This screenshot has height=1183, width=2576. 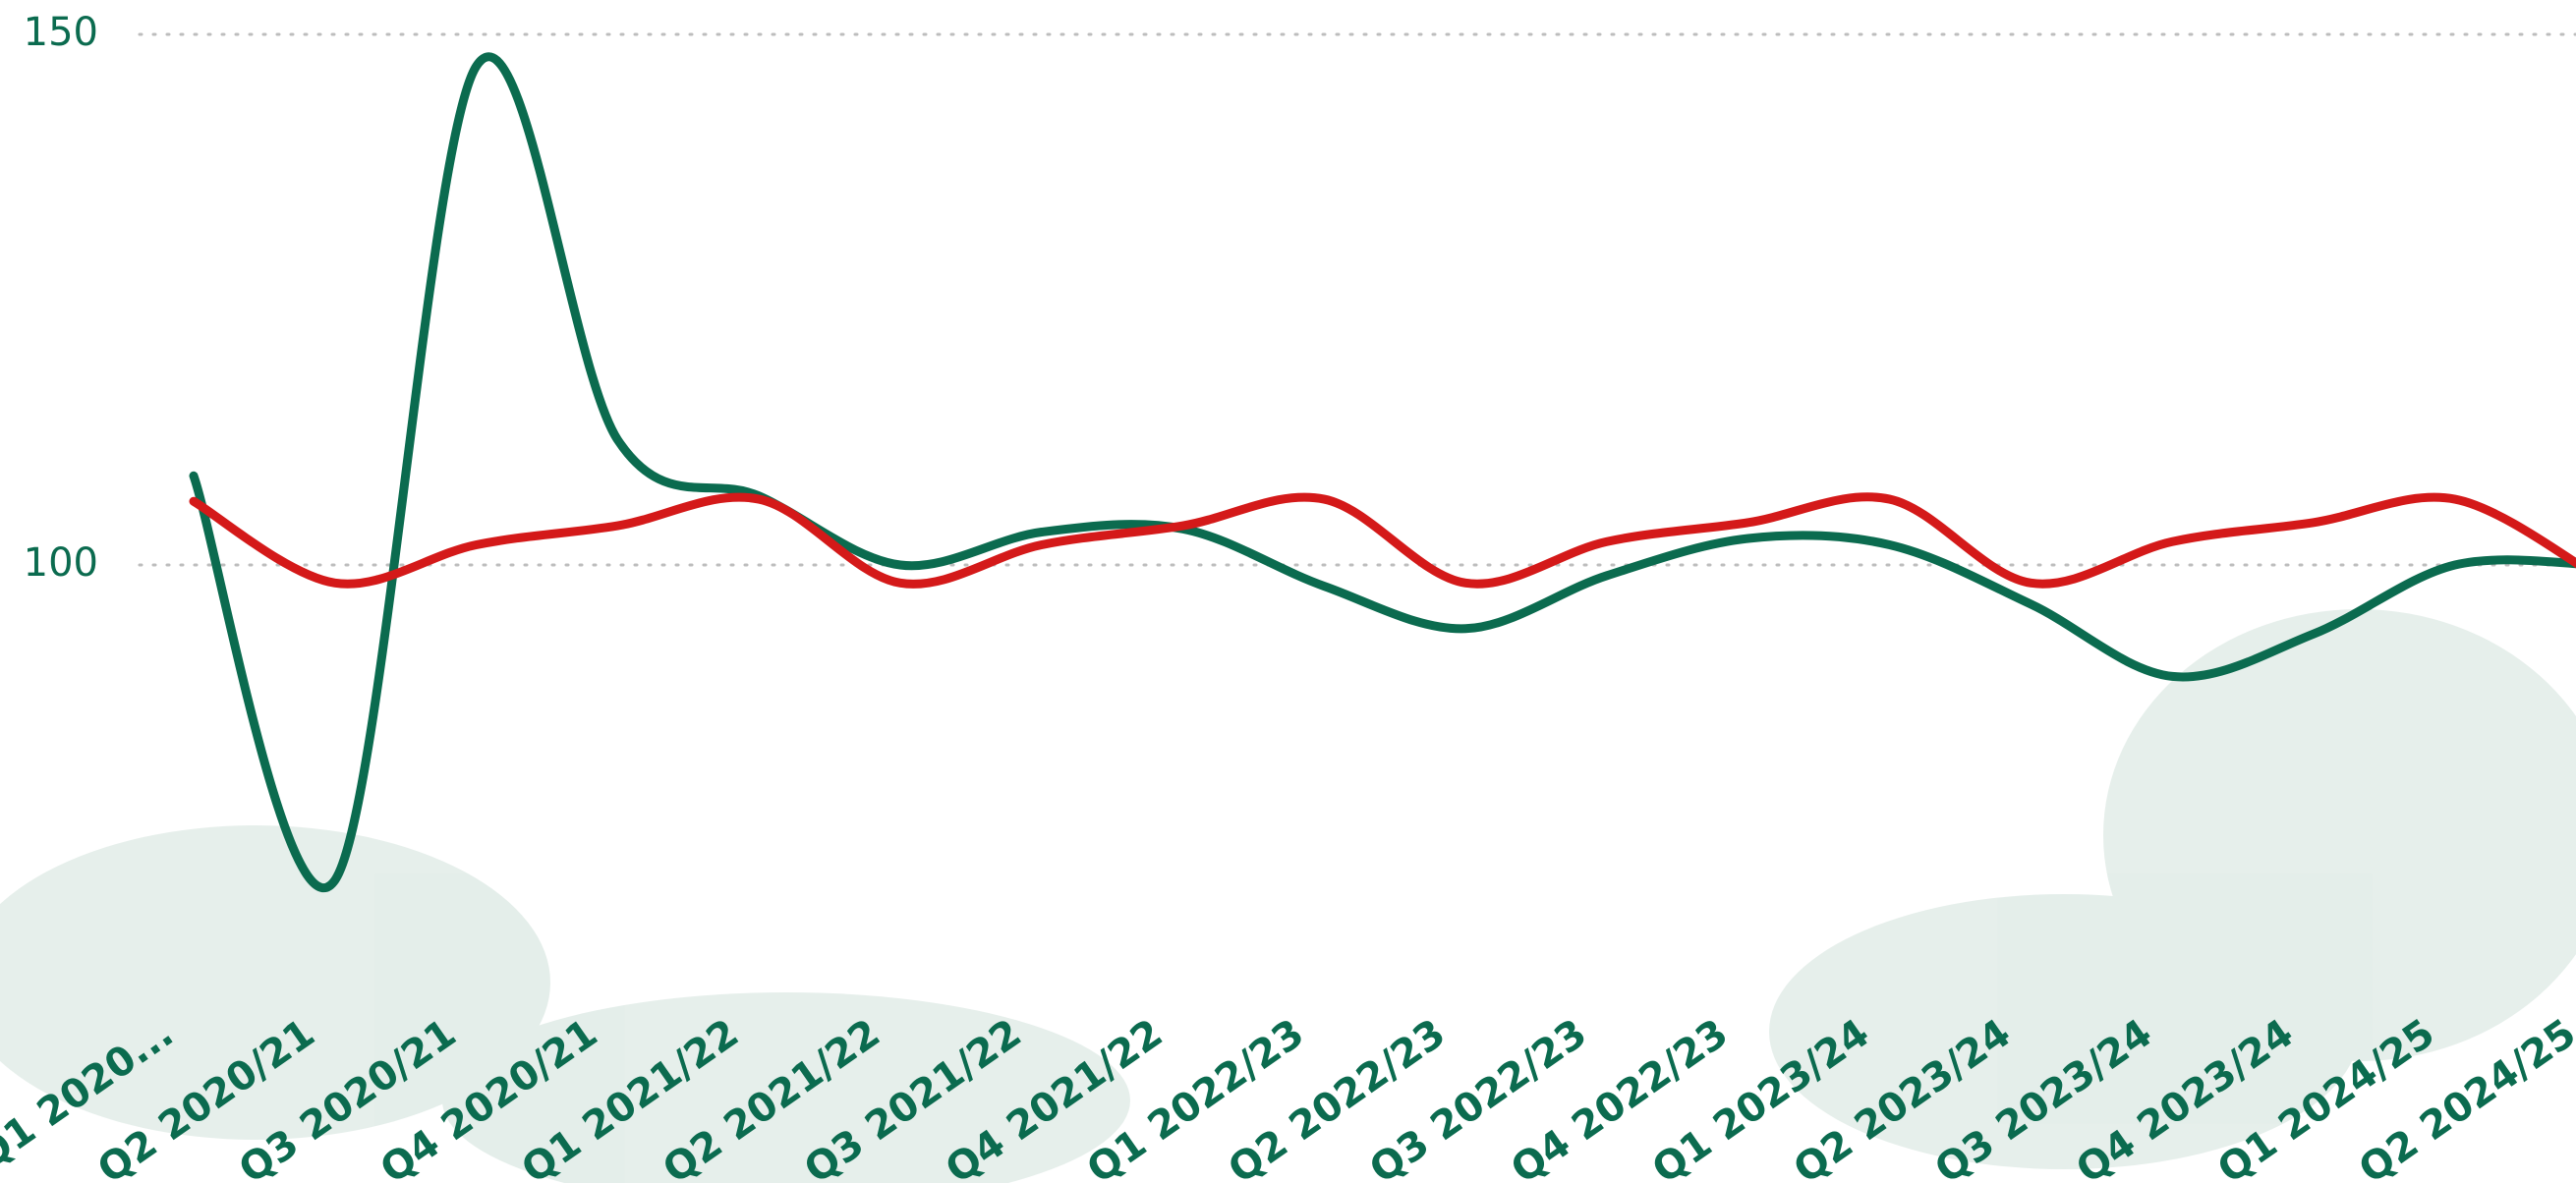 What do you see at coordinates (61, 563) in the screenshot?
I see `y-tick-label: 100` at bounding box center [61, 563].